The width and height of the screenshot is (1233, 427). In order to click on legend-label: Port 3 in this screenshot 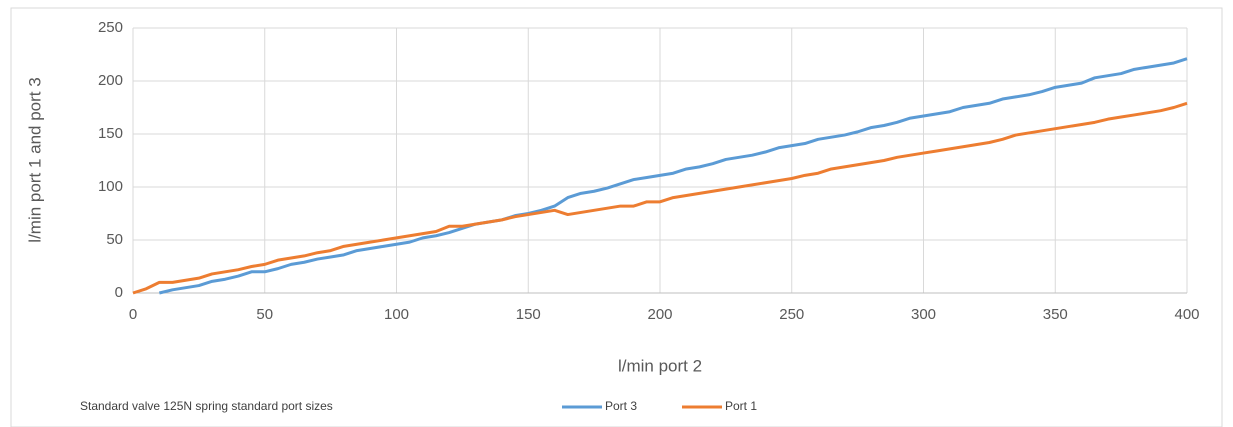, I will do `click(621, 406)`.